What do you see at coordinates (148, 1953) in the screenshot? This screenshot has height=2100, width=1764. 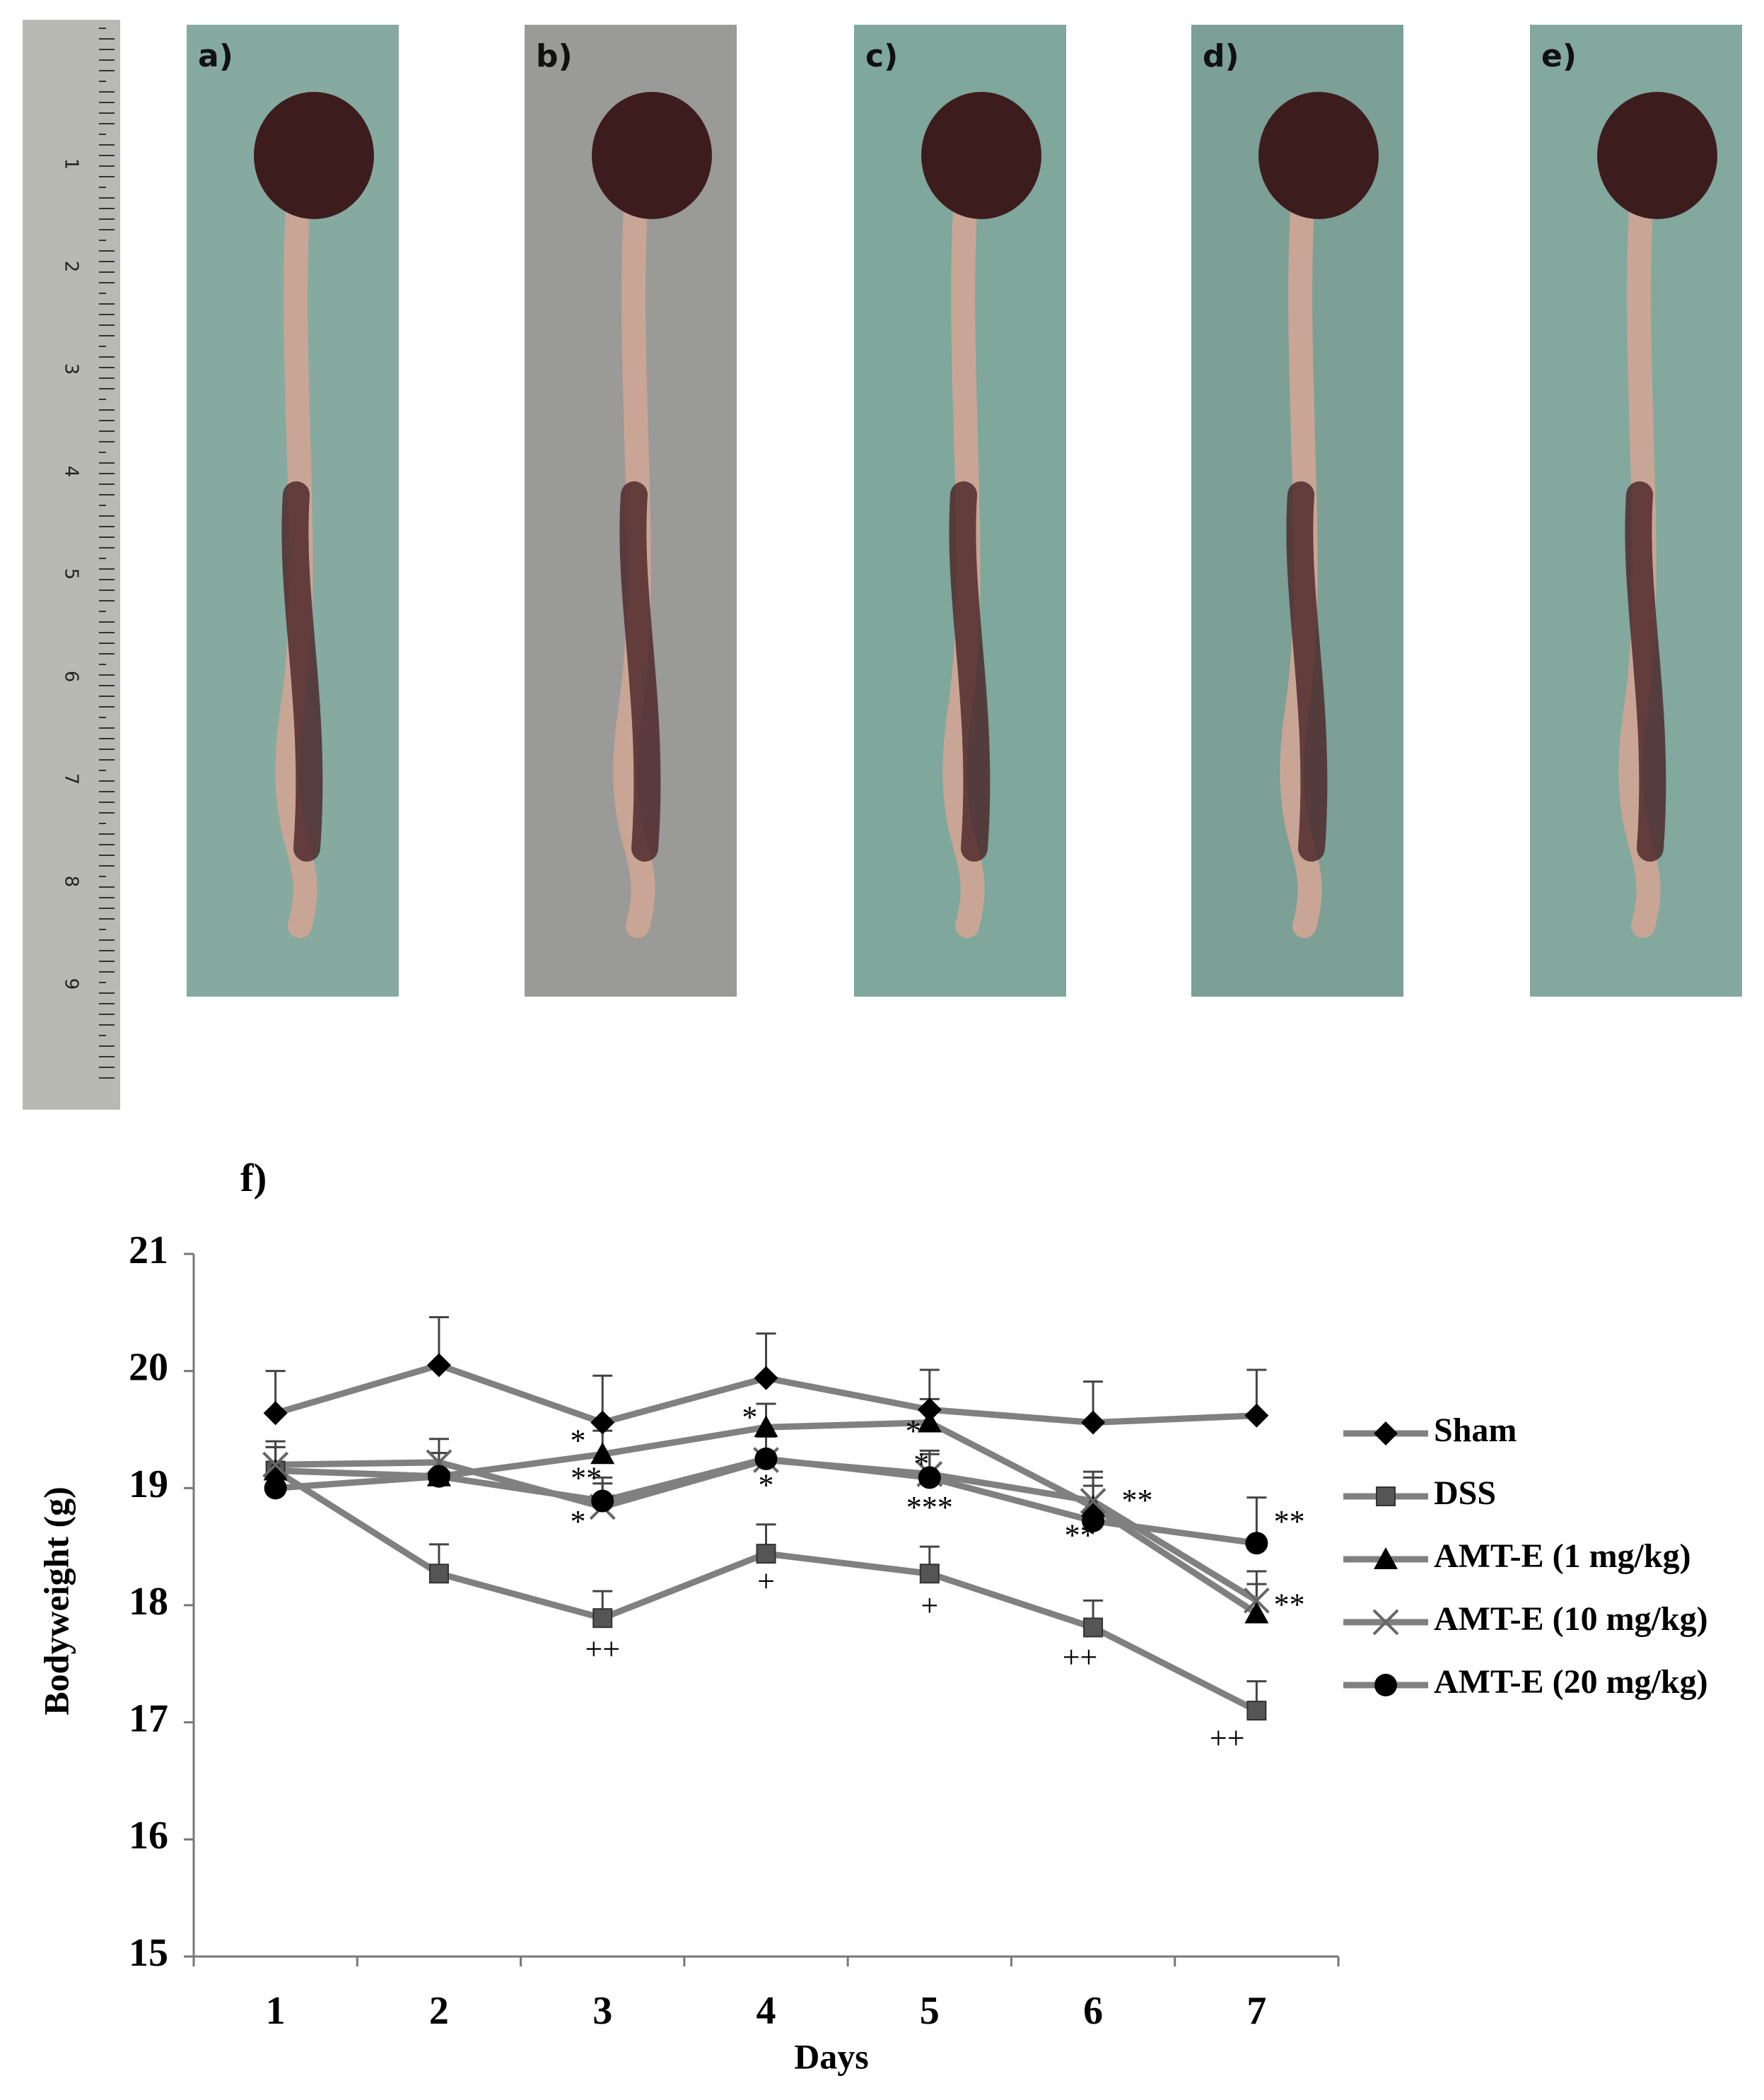 I see `y-tick-label: 15` at bounding box center [148, 1953].